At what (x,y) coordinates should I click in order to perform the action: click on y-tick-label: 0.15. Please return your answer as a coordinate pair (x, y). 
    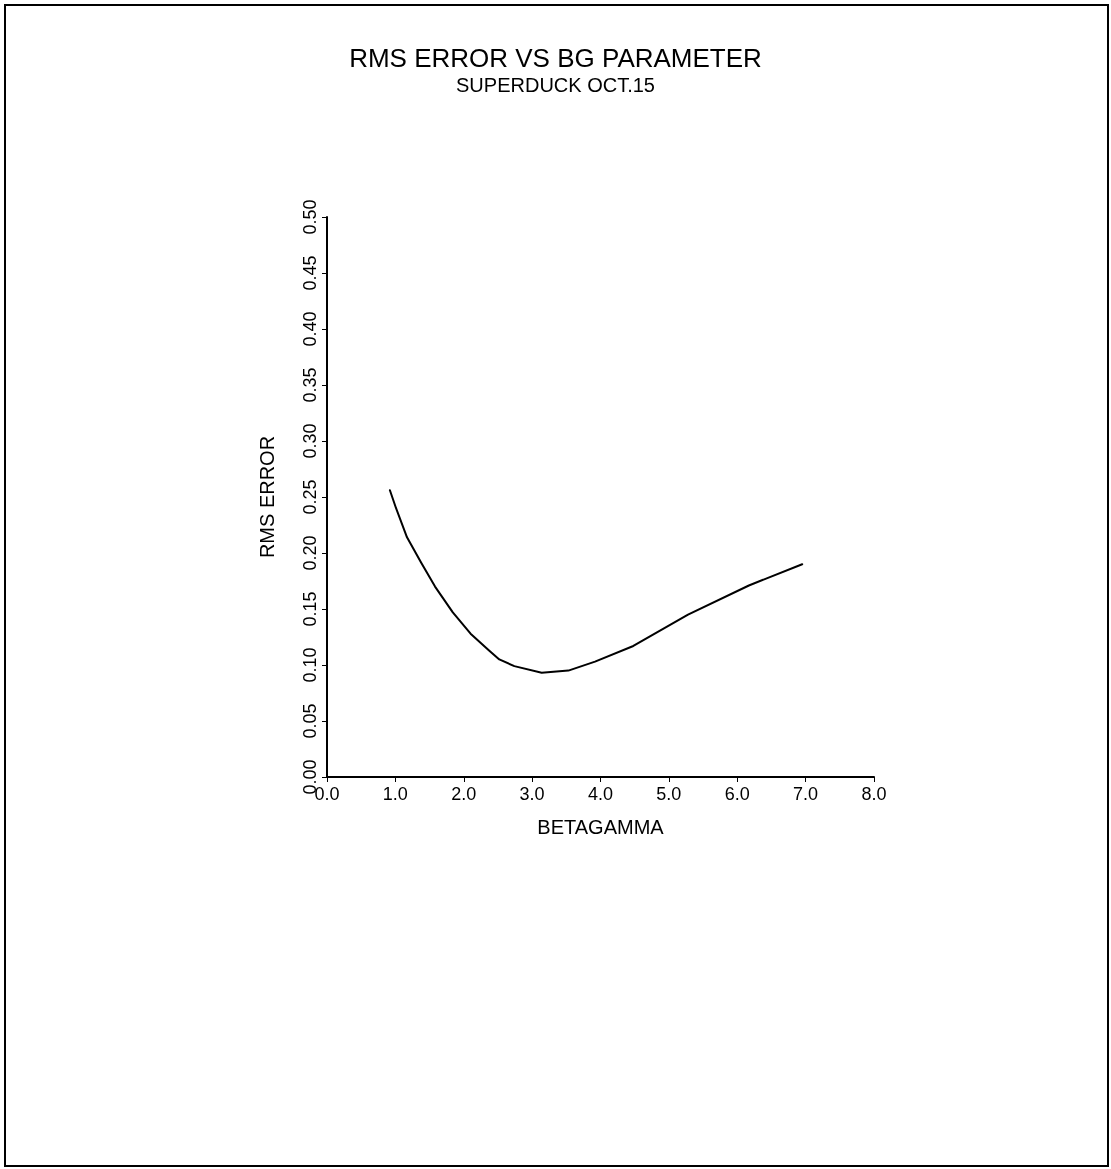
    Looking at the image, I should click on (310, 609).